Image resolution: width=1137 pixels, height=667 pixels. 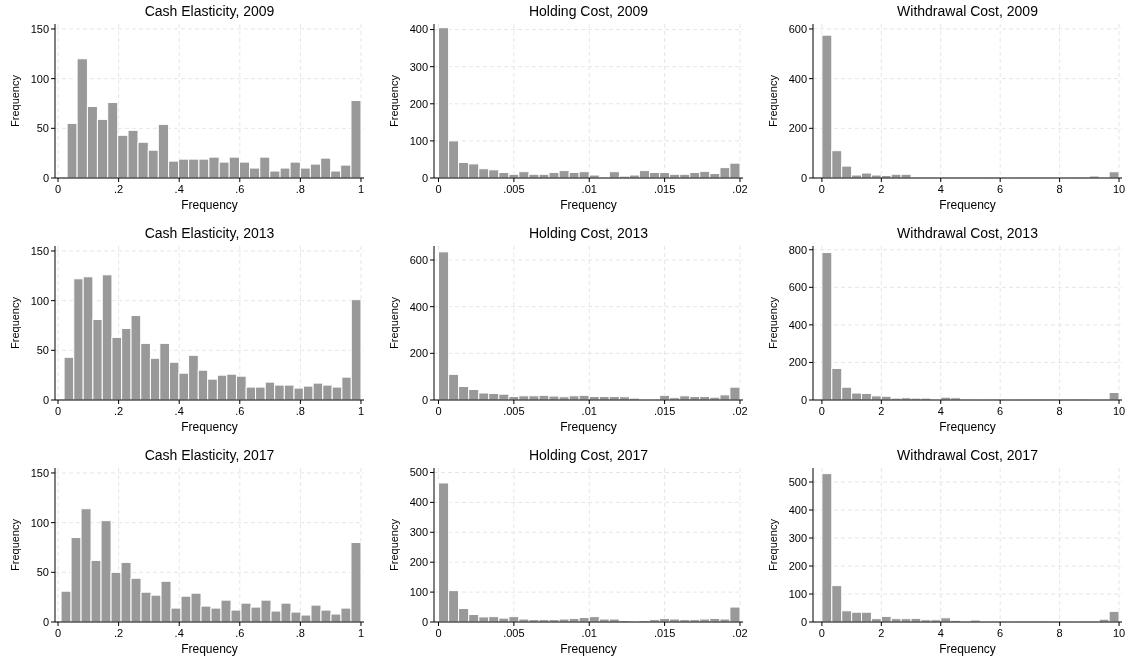 What do you see at coordinates (968, 11) in the screenshot?
I see `chart-title: Withdrawal Cost, 2009` at bounding box center [968, 11].